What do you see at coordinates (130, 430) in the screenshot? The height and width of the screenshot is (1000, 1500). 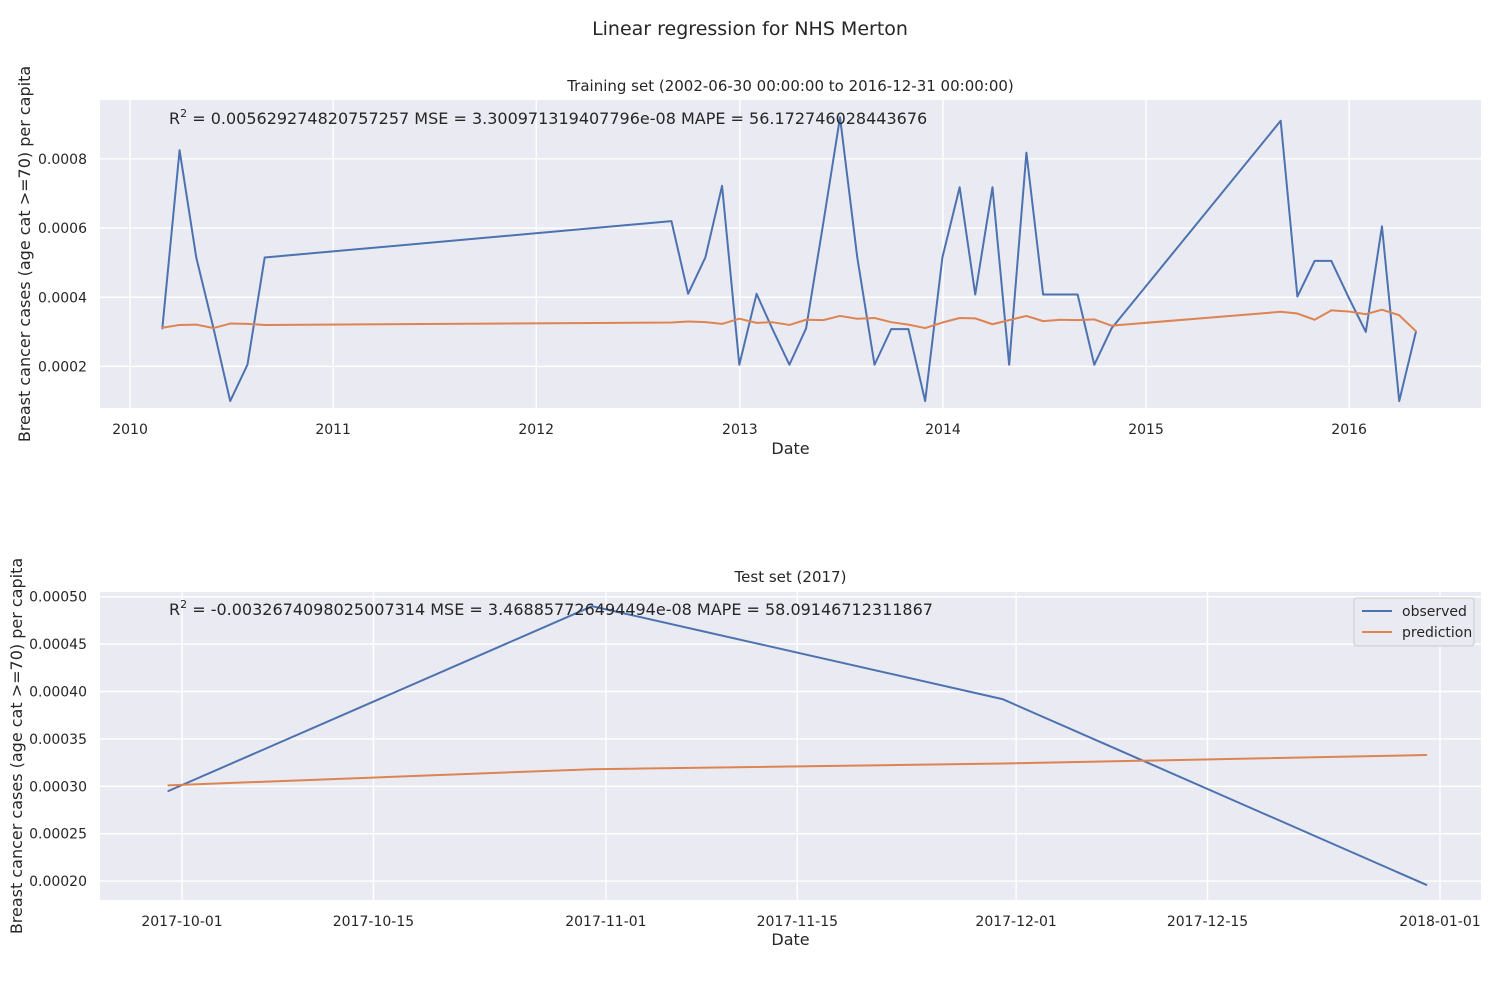 I see `x-tick-label: 2010` at bounding box center [130, 430].